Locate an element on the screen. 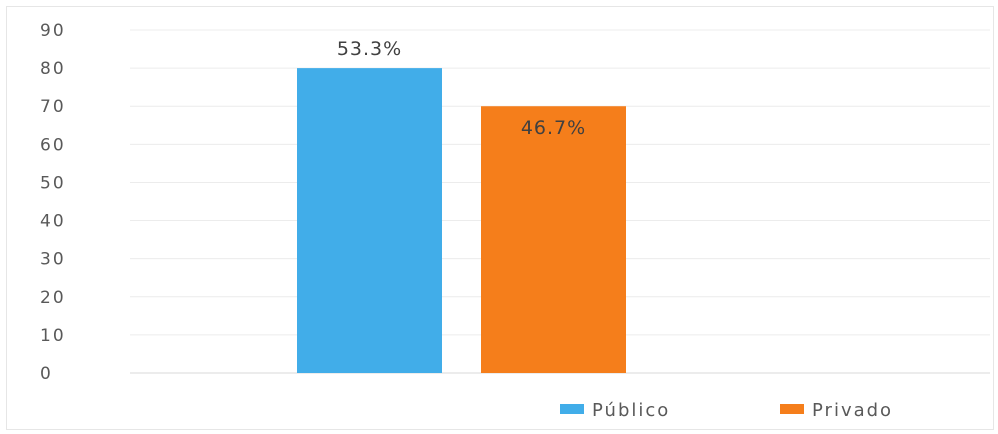 The image size is (998, 434). y-tick-label: 0 is located at coordinates (46, 374).